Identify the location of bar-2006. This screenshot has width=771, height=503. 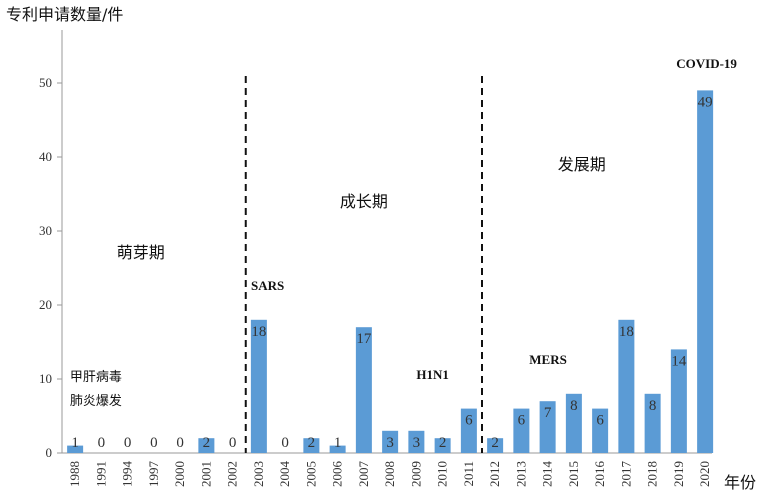
(337, 449).